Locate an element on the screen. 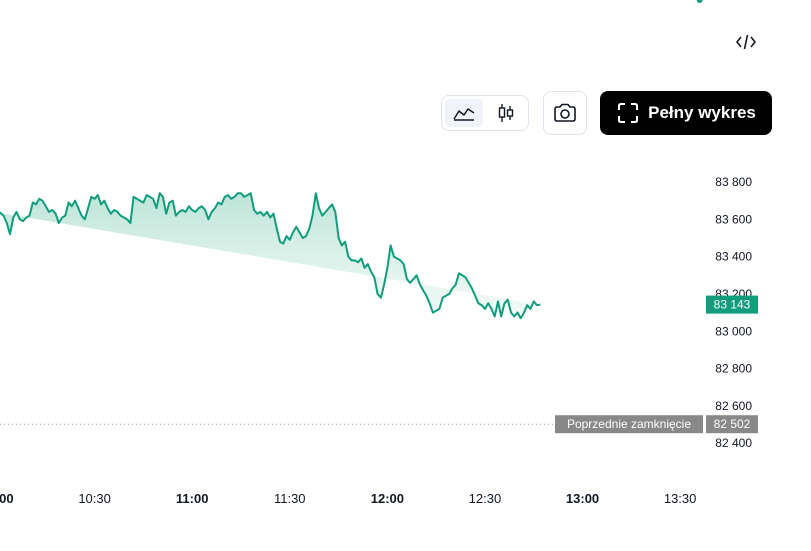 Image resolution: width=811 pixels, height=551 pixels. camera-icon is located at coordinates (565, 112).